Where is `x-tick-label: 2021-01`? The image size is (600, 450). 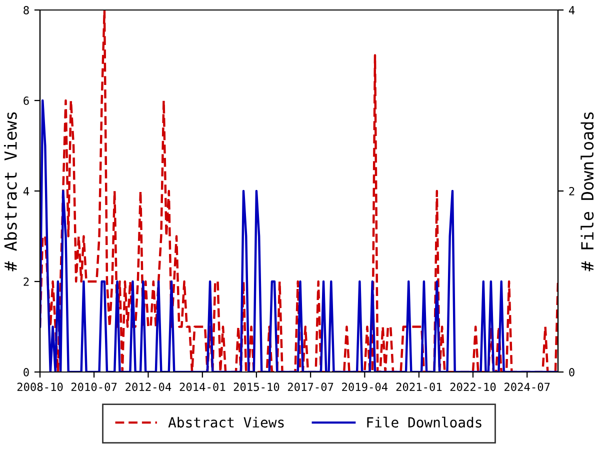
x-tick-label: 2021-01 is located at coordinates (419, 387).